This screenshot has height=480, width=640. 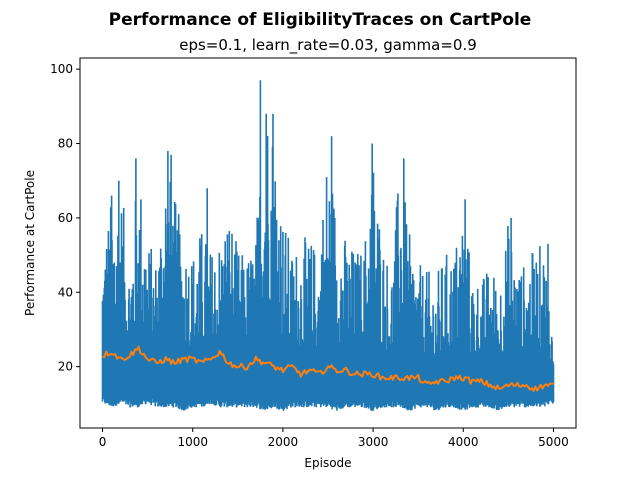 What do you see at coordinates (463, 442) in the screenshot?
I see `x-tick-label: 4000` at bounding box center [463, 442].